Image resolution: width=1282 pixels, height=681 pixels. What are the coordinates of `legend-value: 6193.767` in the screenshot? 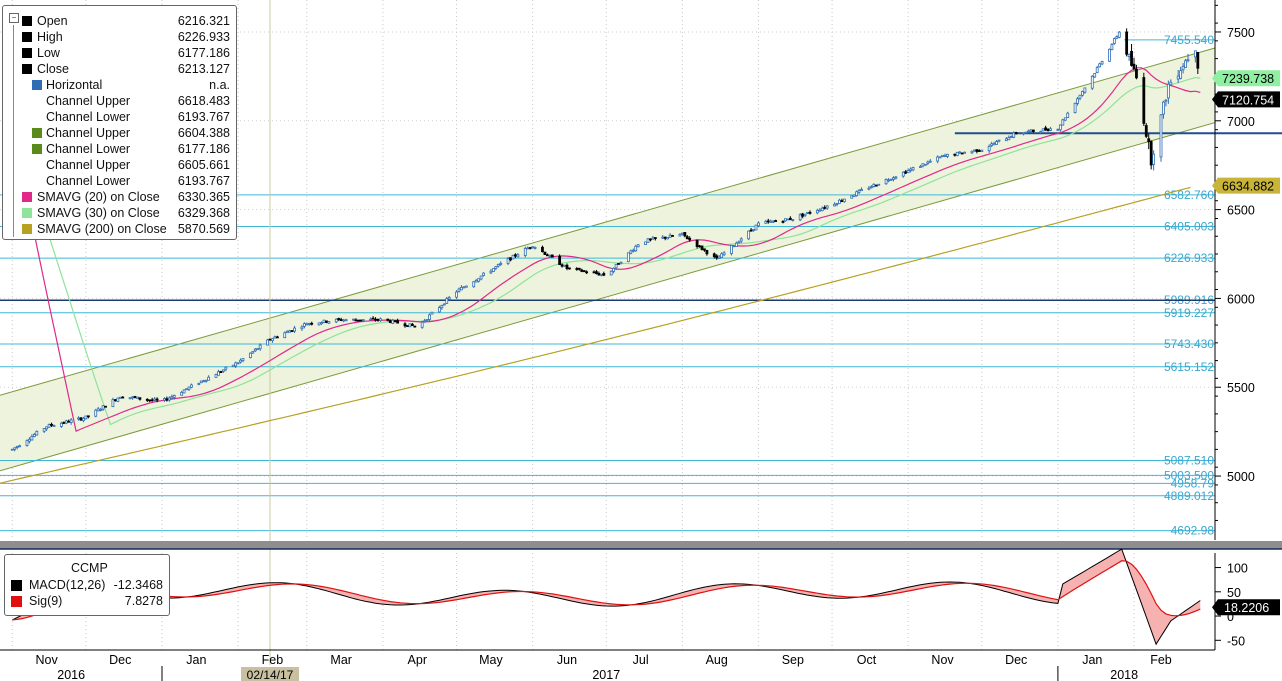 It's located at (203, 117).